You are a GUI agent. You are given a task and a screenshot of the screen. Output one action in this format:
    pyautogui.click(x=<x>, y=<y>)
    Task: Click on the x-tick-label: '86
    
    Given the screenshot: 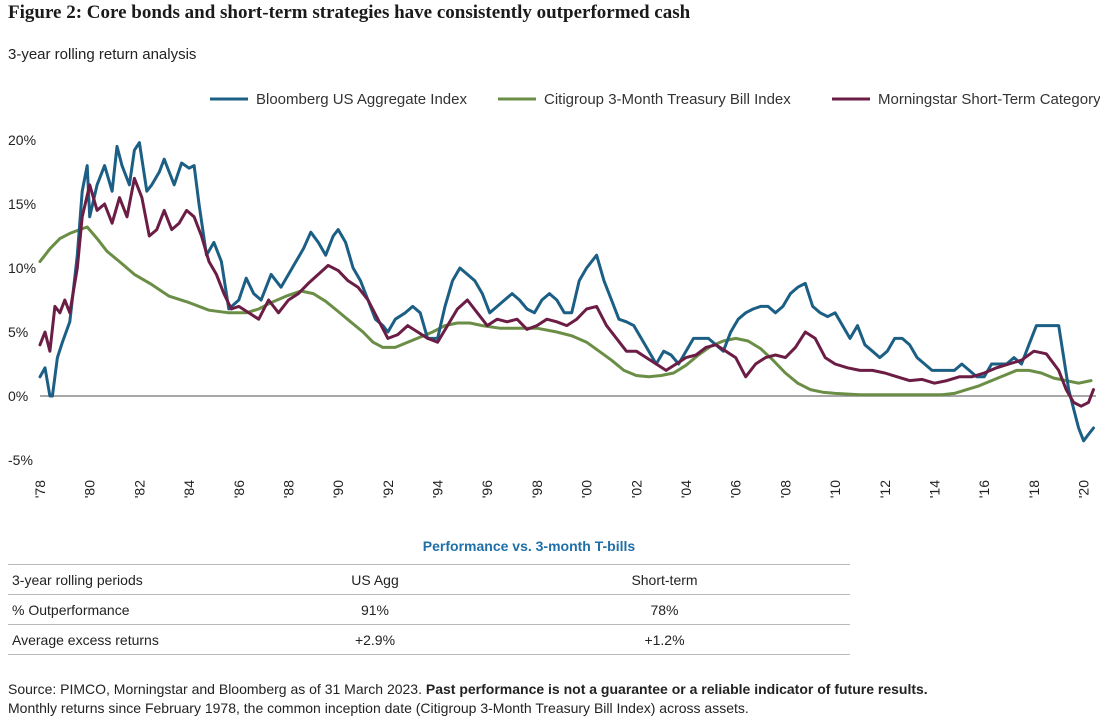 What is the action you would take?
    pyautogui.click(x=239, y=489)
    